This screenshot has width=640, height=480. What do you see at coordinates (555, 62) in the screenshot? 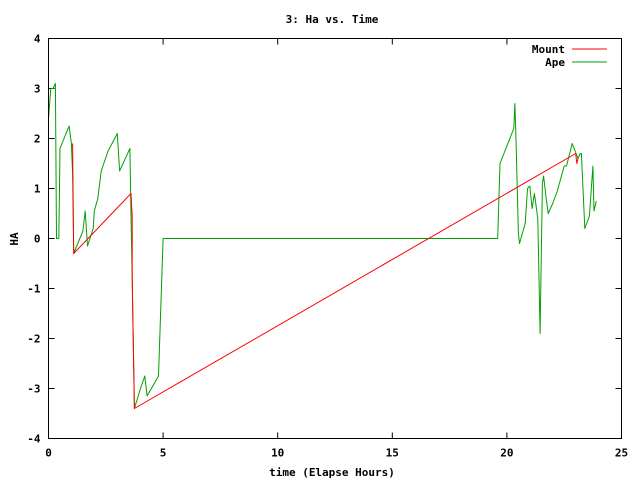
I see `legend-label-ape: Ape` at bounding box center [555, 62].